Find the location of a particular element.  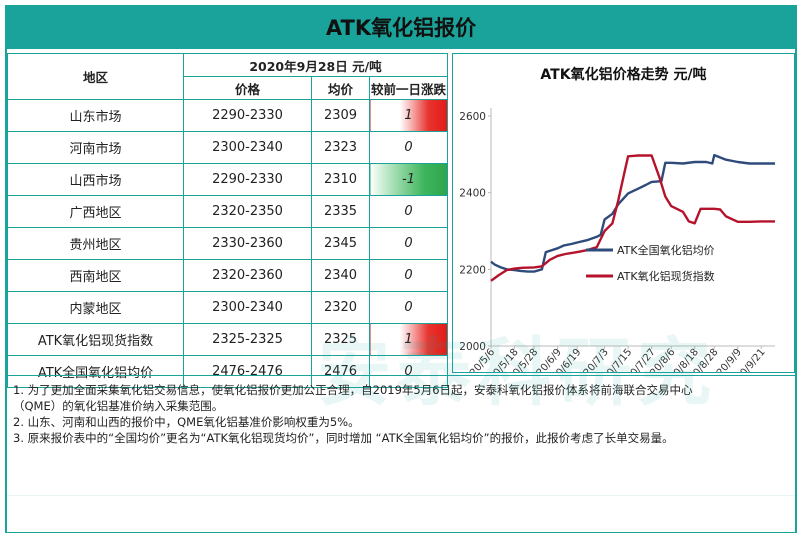

avg-cell: 2325 is located at coordinates (340, 339).